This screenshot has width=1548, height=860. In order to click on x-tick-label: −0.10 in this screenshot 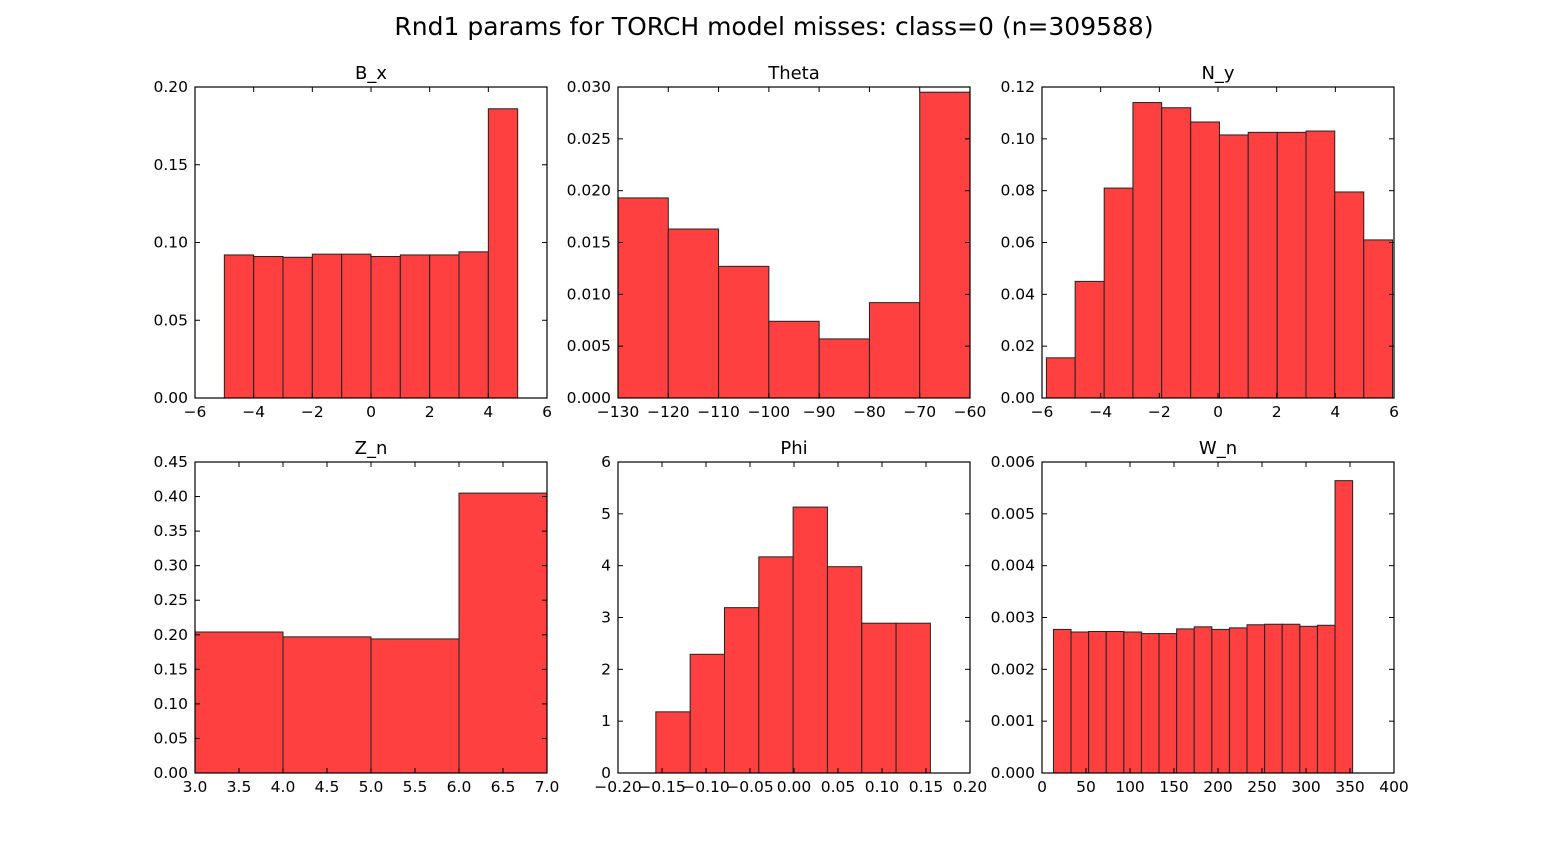, I will do `click(706, 787)`.